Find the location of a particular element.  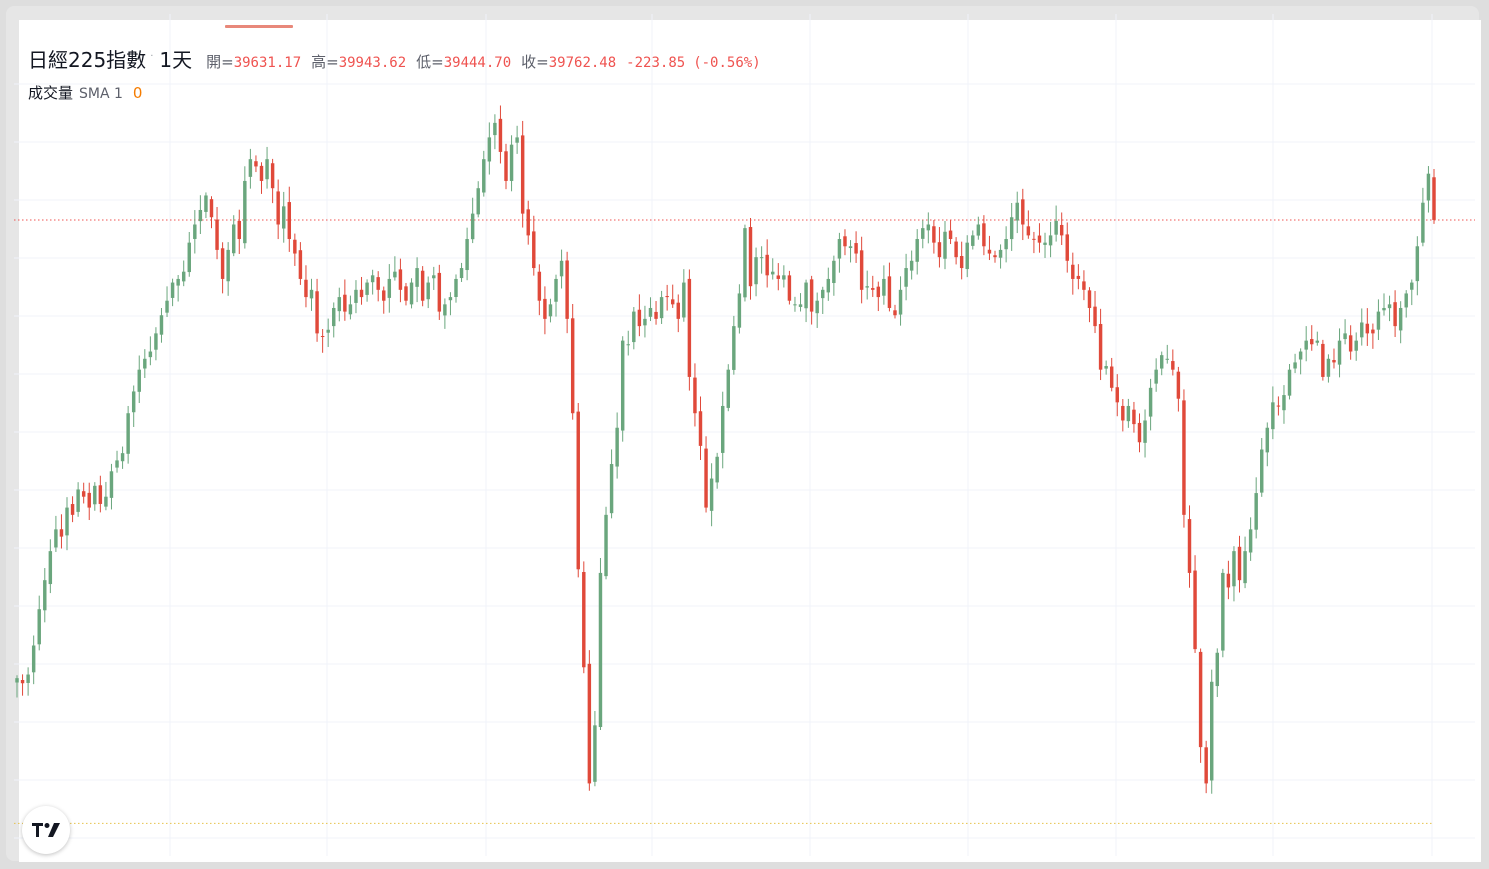

low-label: 低= is located at coordinates (430, 62).